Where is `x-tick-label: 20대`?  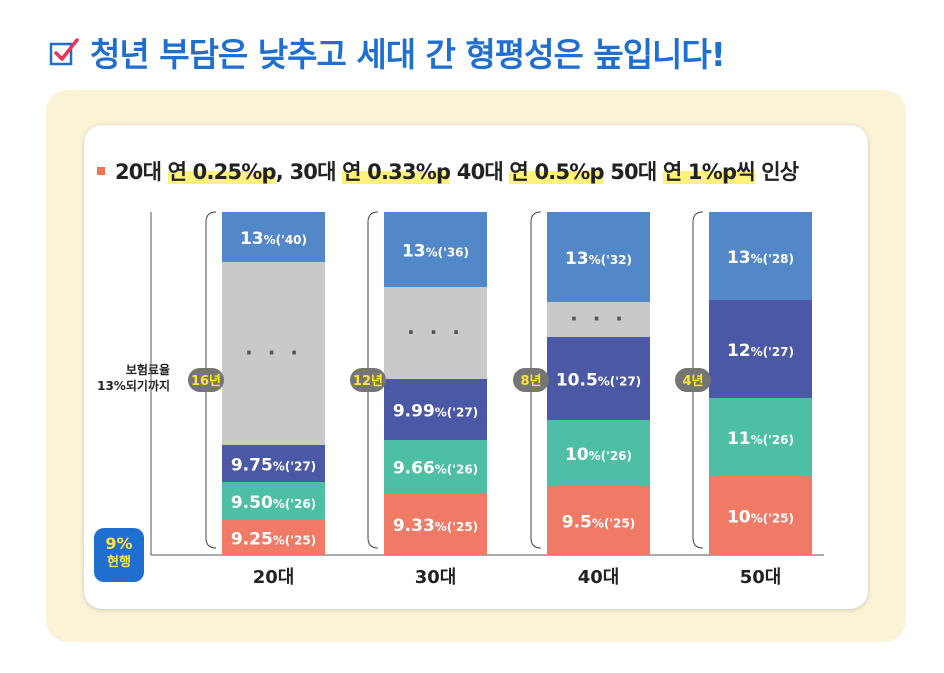
x-tick-label: 20대 is located at coordinates (274, 577).